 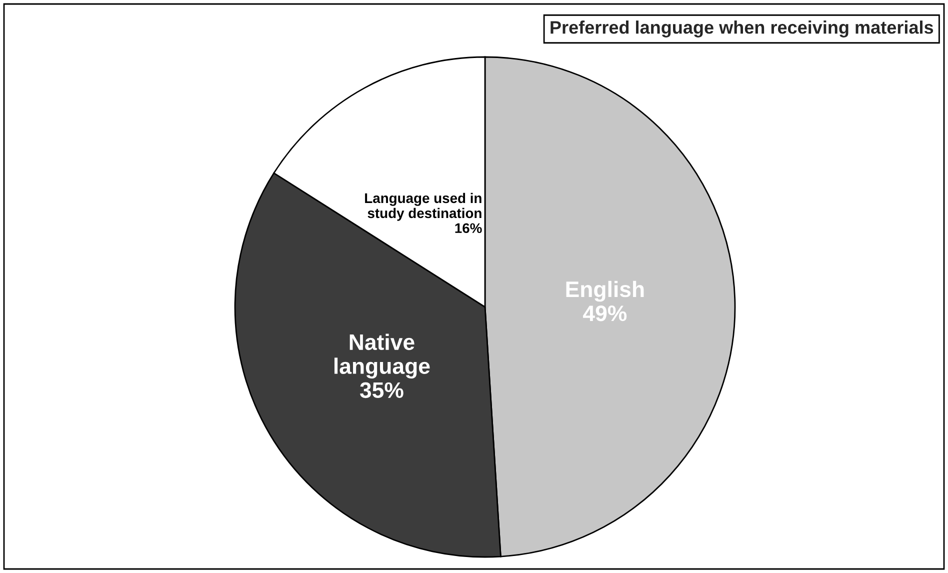 What do you see at coordinates (382, 390) in the screenshot?
I see `data-label: 35%` at bounding box center [382, 390].